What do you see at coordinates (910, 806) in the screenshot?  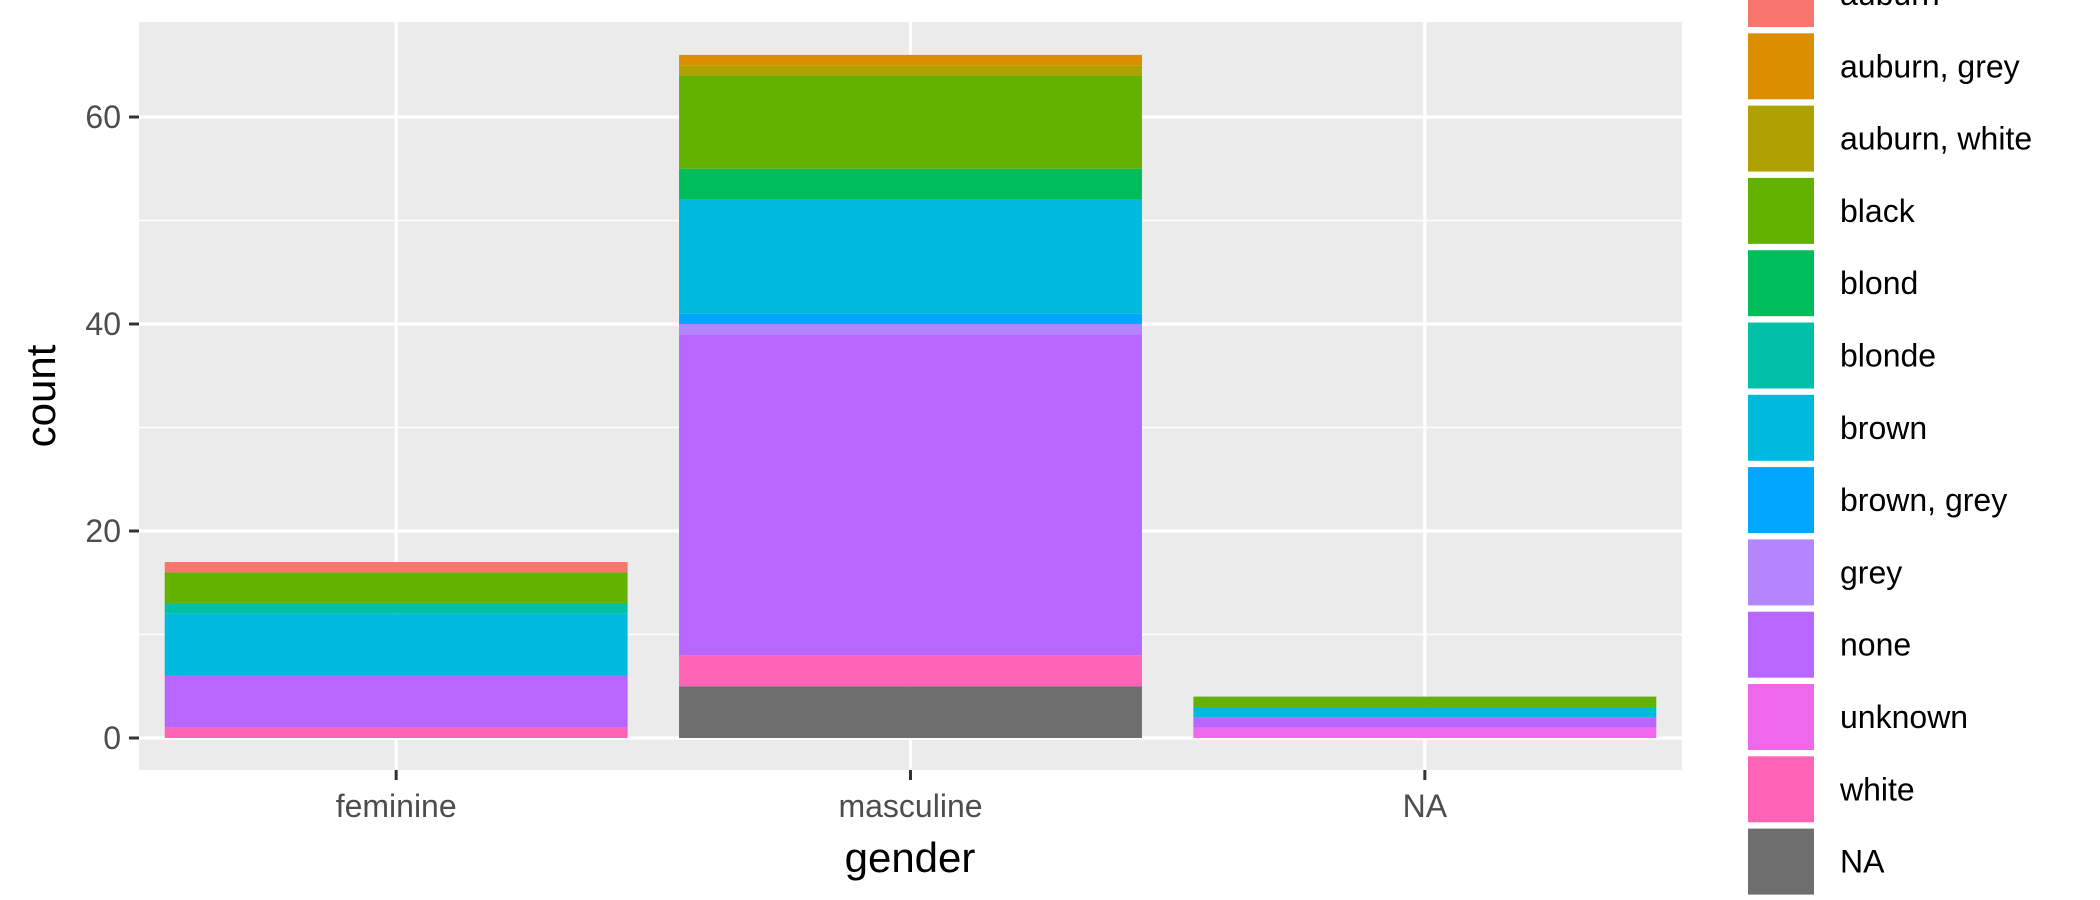 I see `x-tick-label: masculine` at bounding box center [910, 806].